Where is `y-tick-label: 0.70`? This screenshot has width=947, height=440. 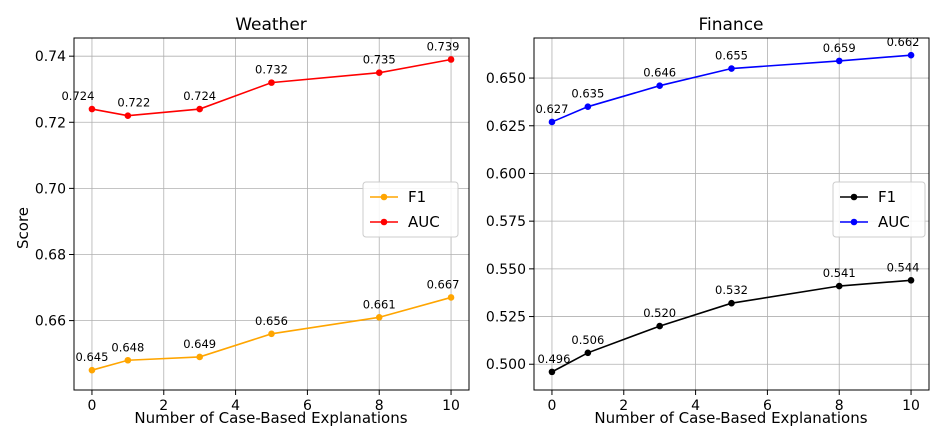 y-tick-label: 0.70 is located at coordinates (50, 189).